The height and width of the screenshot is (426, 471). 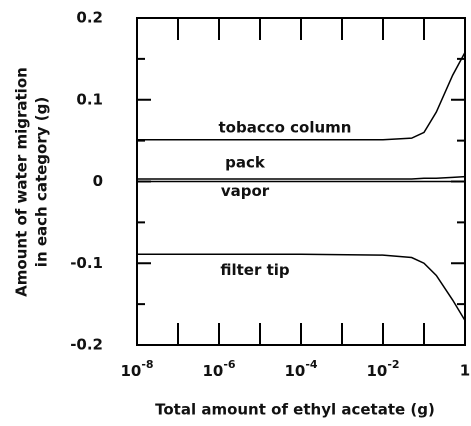 What do you see at coordinates (22, 182) in the screenshot?
I see `y-axis-label: Amount of water migration` at bounding box center [22, 182].